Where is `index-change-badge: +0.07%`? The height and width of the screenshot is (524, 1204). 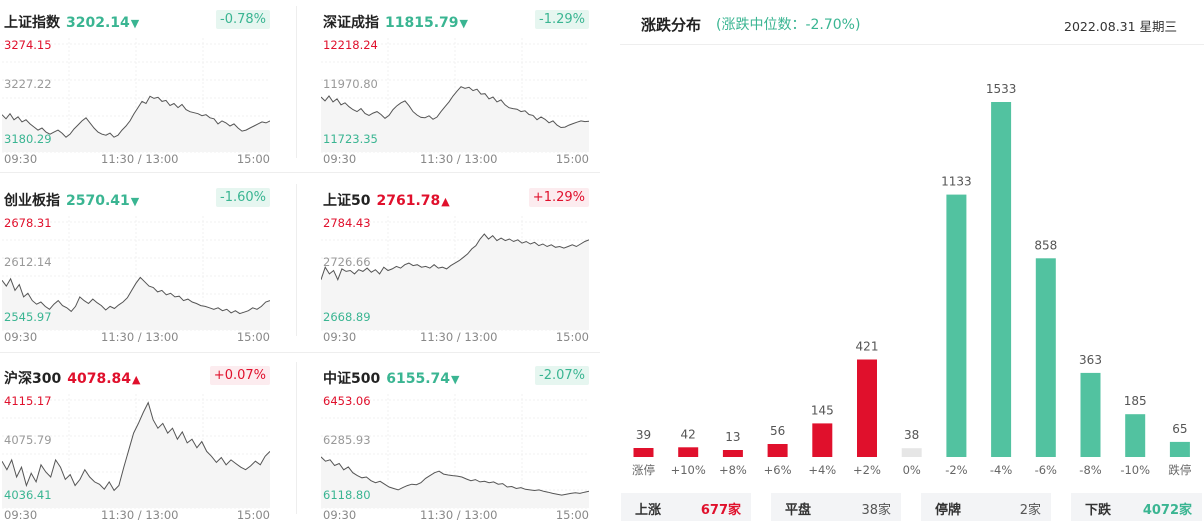
index-change-badge: +0.07% is located at coordinates (239, 375).